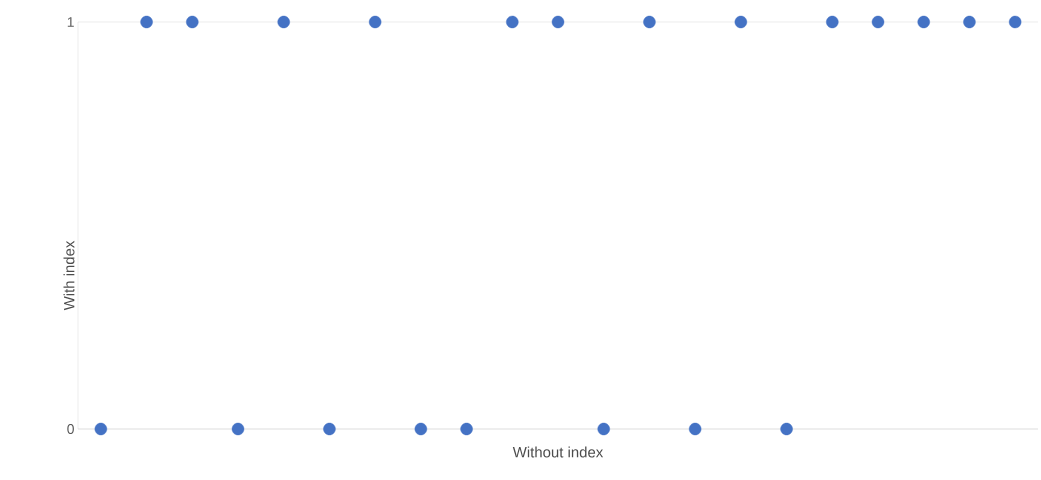 This screenshot has height=480, width=1041. What do you see at coordinates (558, 452) in the screenshot?
I see `x-axis-title: Without index` at bounding box center [558, 452].